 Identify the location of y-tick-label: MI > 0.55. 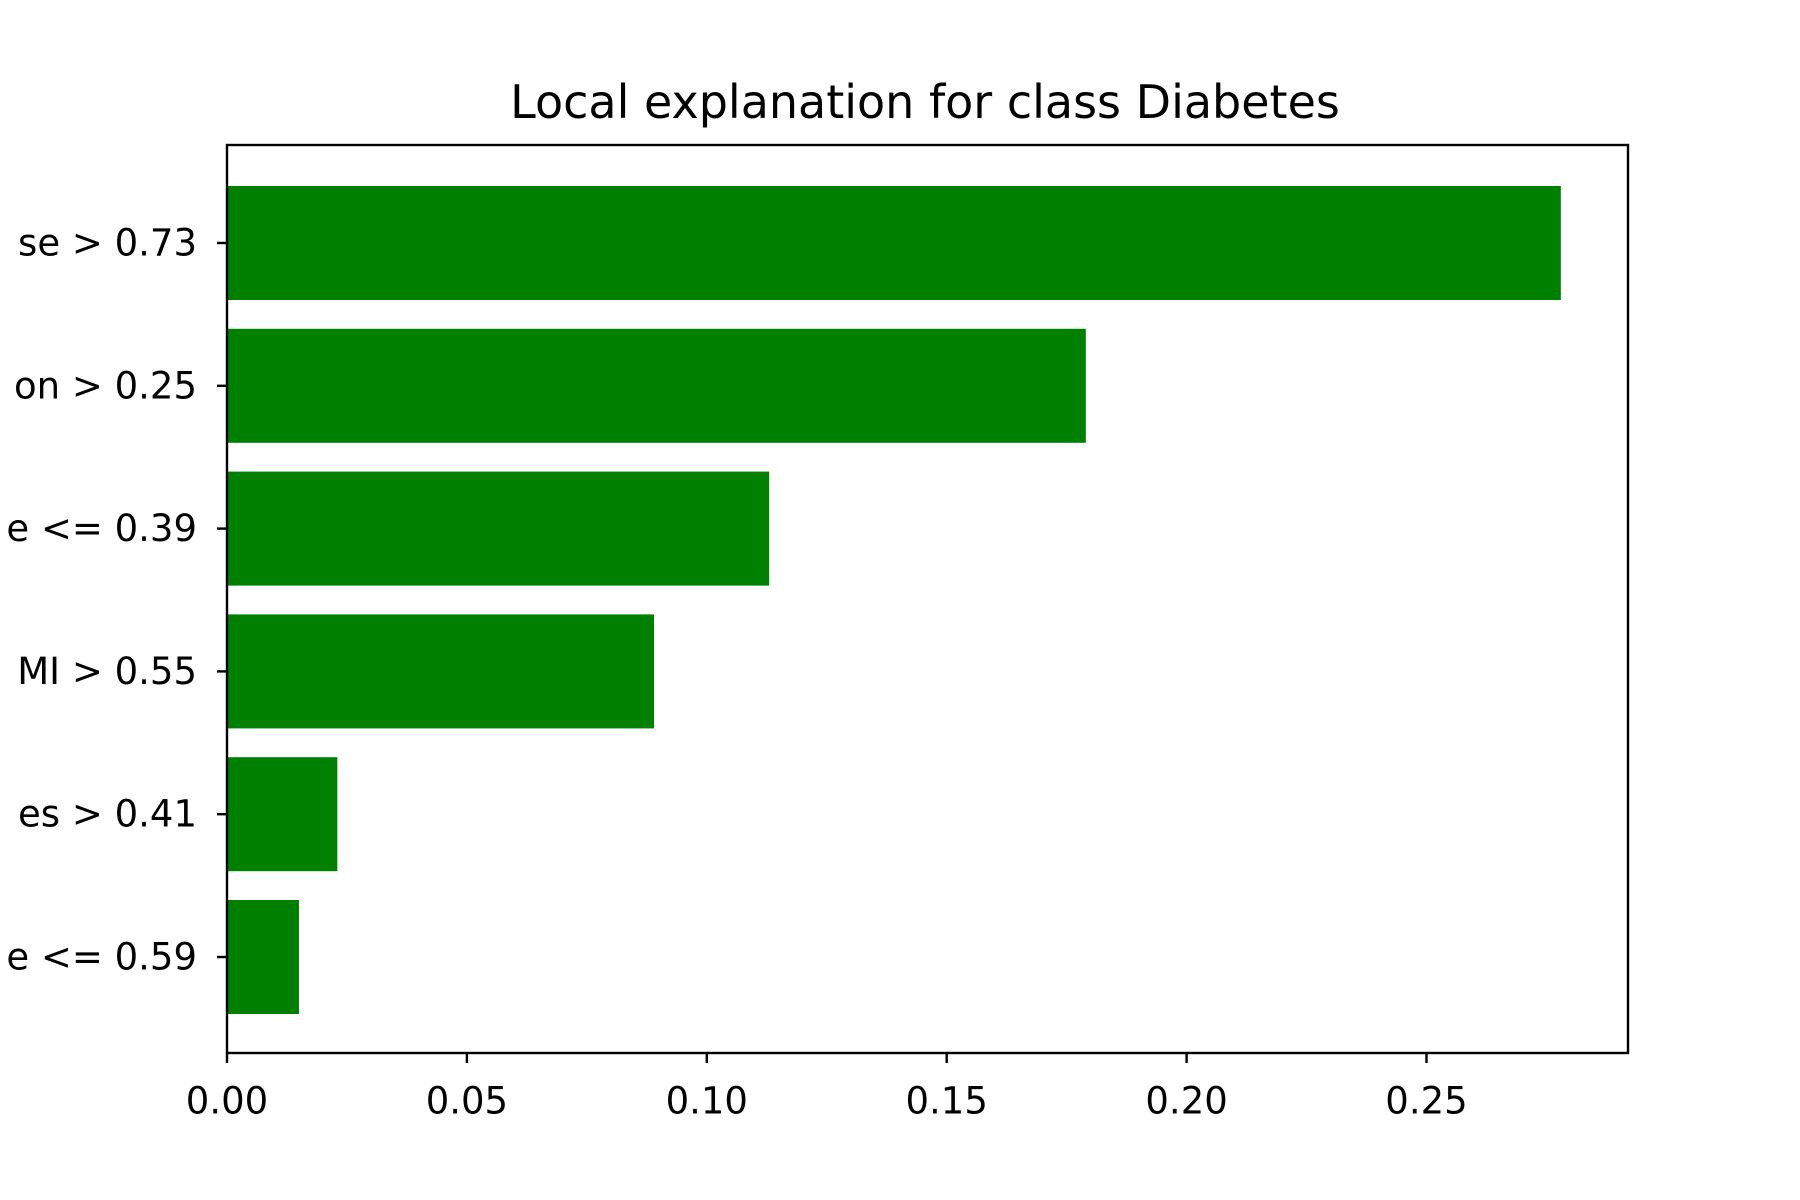
(107, 671).